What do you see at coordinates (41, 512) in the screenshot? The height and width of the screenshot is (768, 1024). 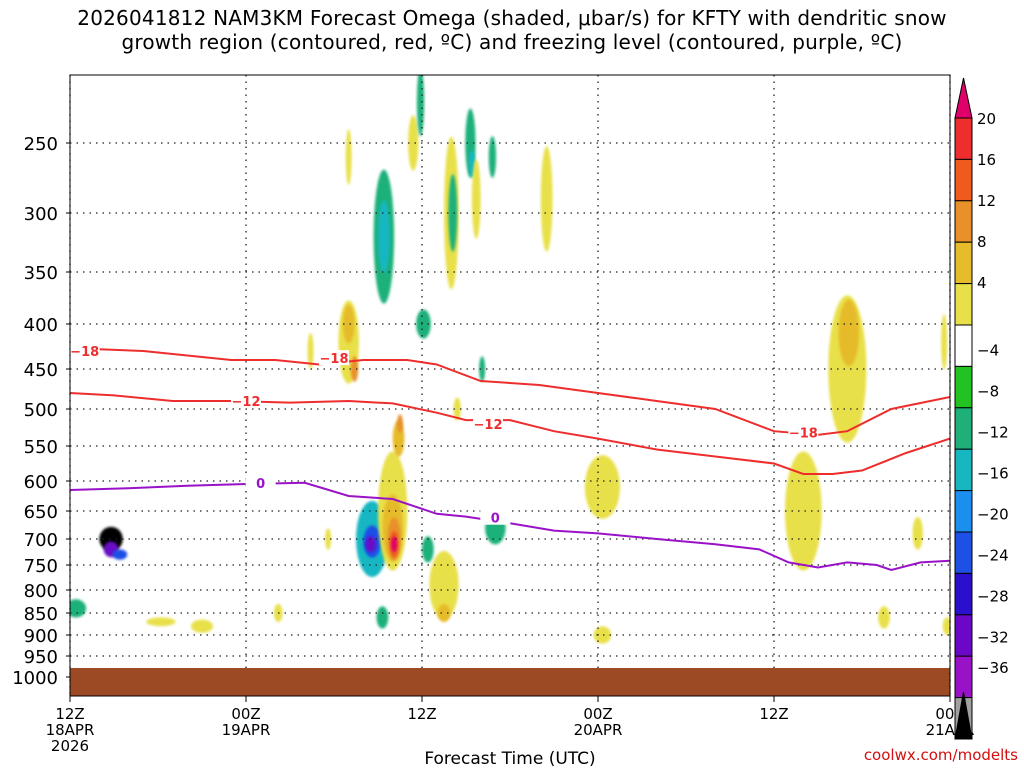 I see `y-tick-label-650: 650` at bounding box center [41, 512].